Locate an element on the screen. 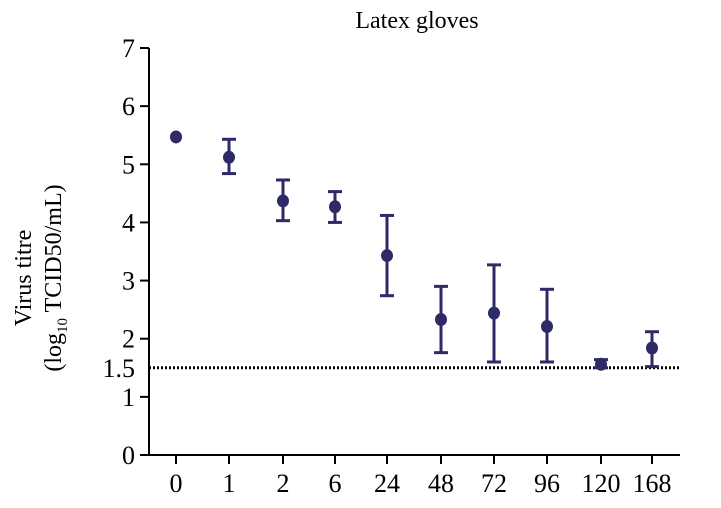 This screenshot has width=721, height=508. x-tick-label: 72 is located at coordinates (494, 483).